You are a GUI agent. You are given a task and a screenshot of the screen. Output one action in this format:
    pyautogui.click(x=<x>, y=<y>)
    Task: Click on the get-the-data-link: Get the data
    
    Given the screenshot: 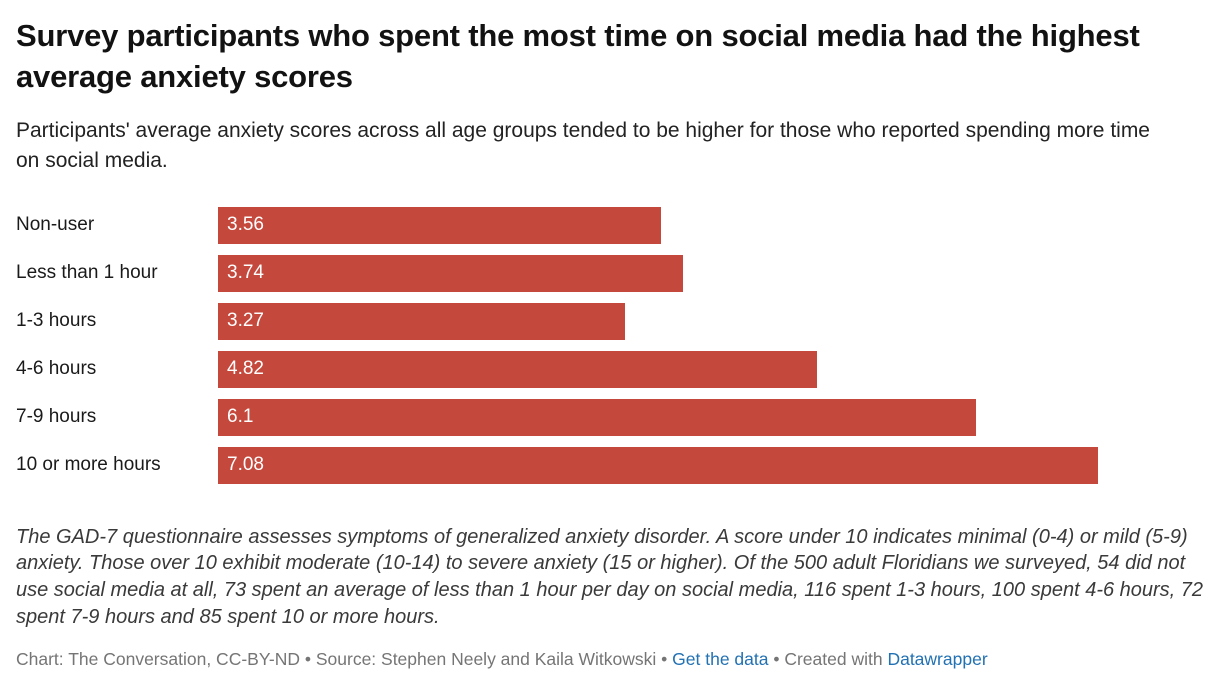 What is the action you would take?
    pyautogui.click(x=720, y=658)
    